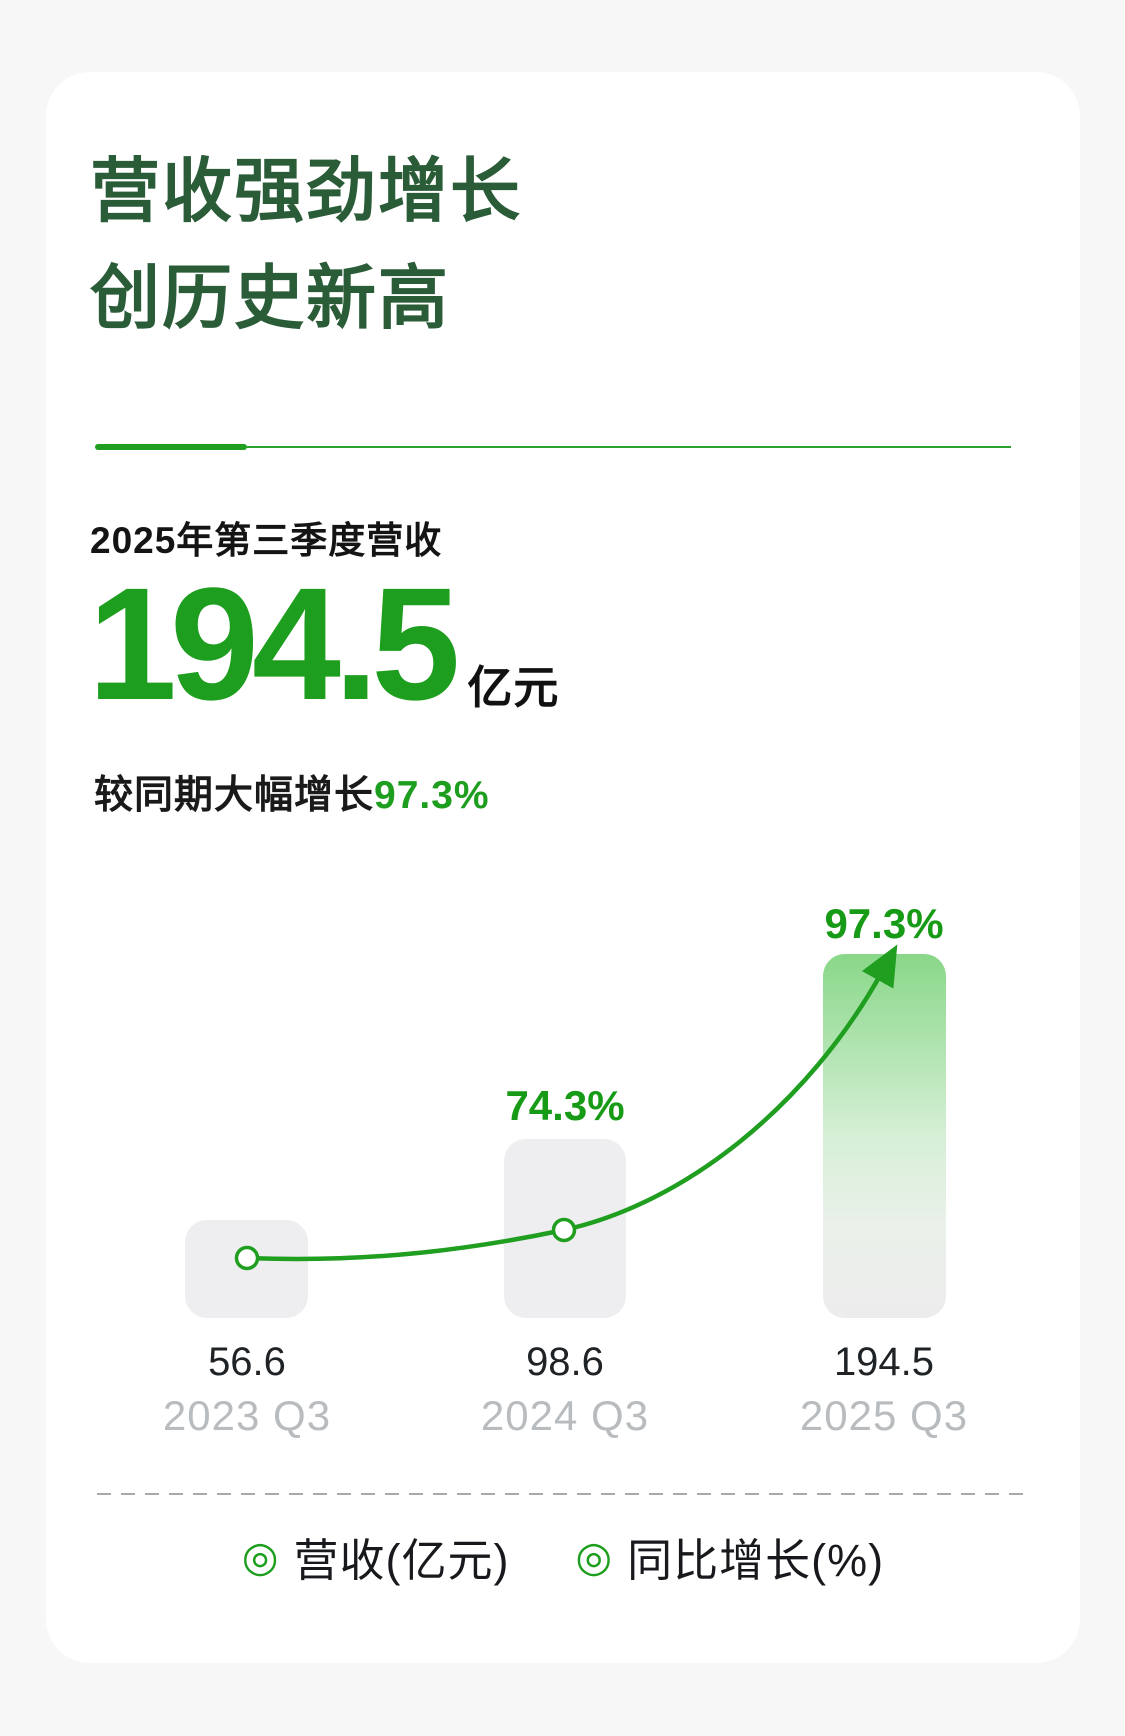  I want to click on legend-item-growth: ◎ 同比增长(%), so click(730, 1556).